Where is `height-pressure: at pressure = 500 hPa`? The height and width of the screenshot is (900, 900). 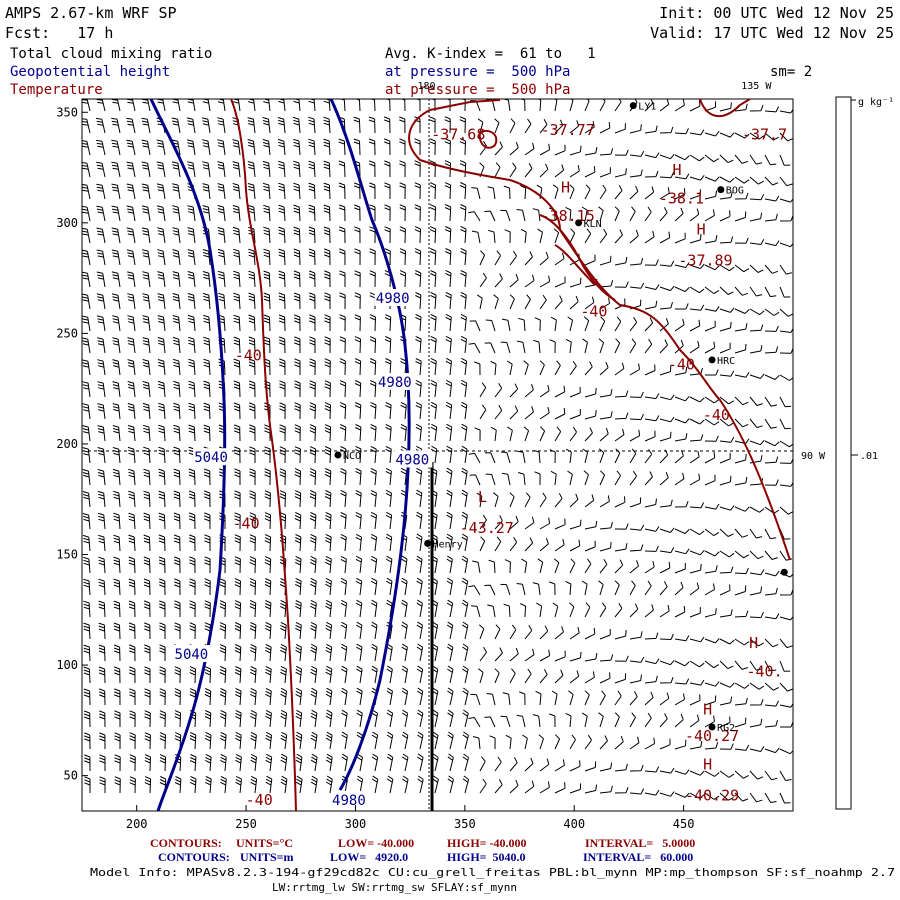 height-pressure: at pressure = 500 hPa is located at coordinates (477, 72).